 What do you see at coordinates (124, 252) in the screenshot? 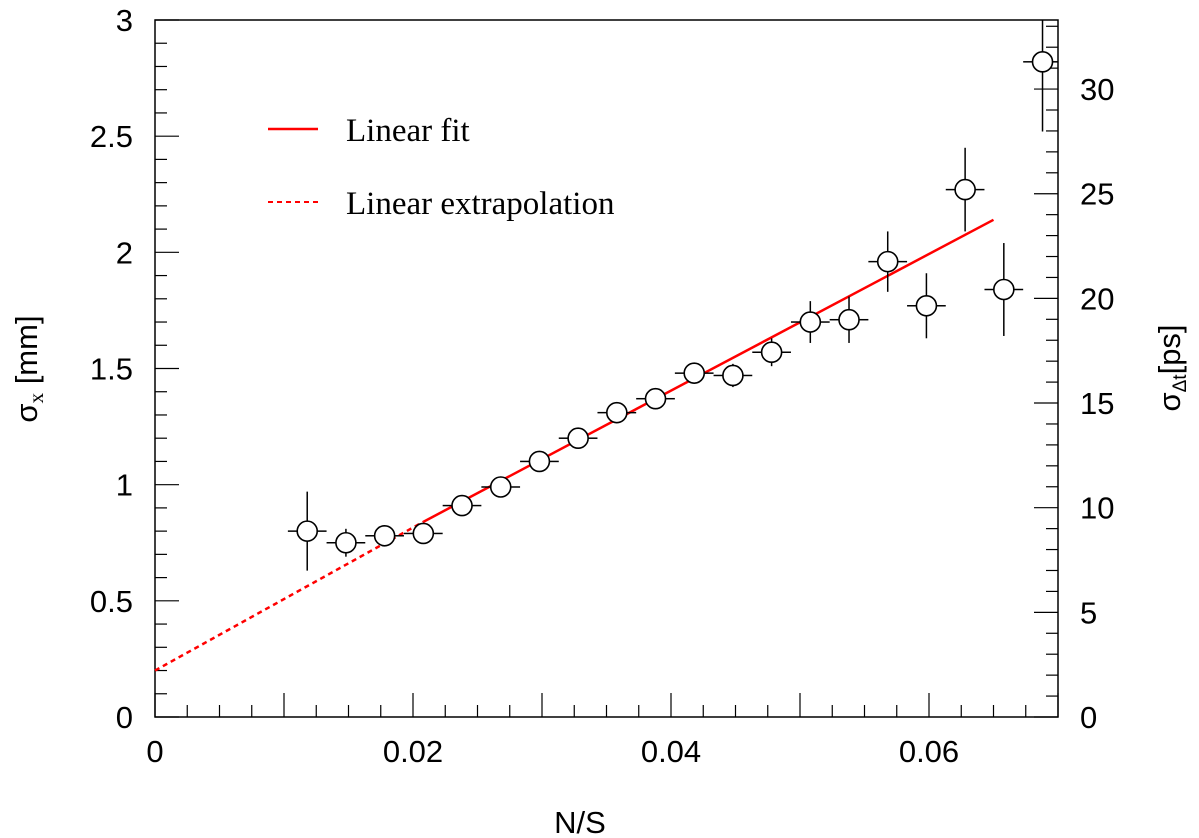
I see `y-tick-label: 2` at bounding box center [124, 252].